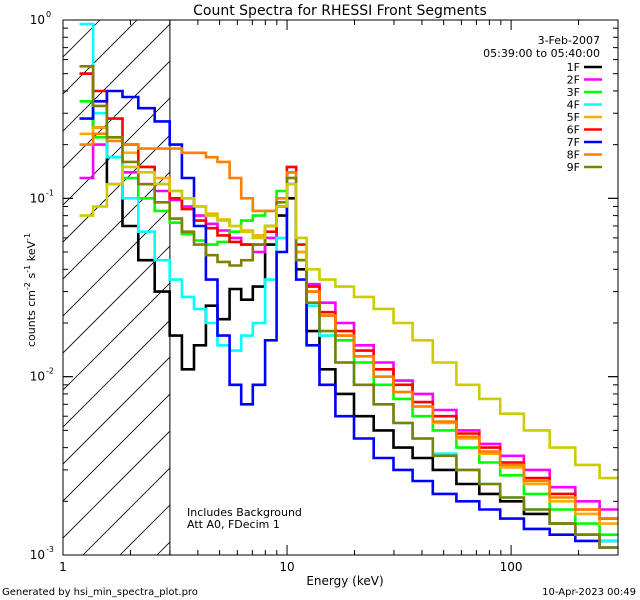 The height and width of the screenshot is (600, 640). I want to click on y-label-part: keV, so click(31, 253).